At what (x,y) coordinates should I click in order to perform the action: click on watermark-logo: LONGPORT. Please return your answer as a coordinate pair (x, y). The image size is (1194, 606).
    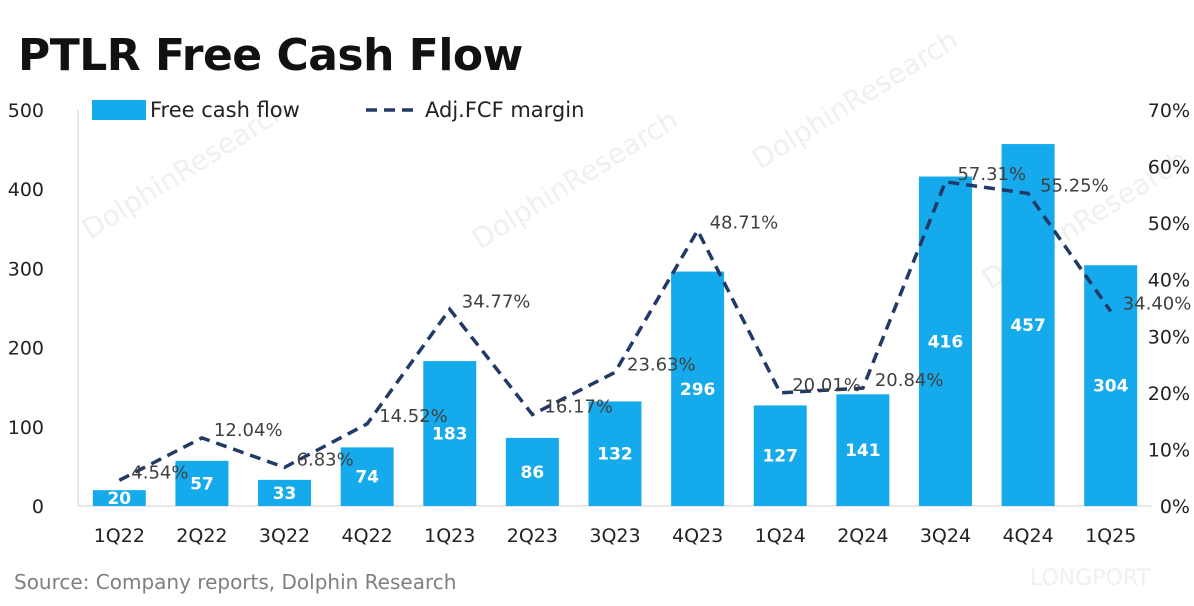
    Looking at the image, I should click on (1090, 578).